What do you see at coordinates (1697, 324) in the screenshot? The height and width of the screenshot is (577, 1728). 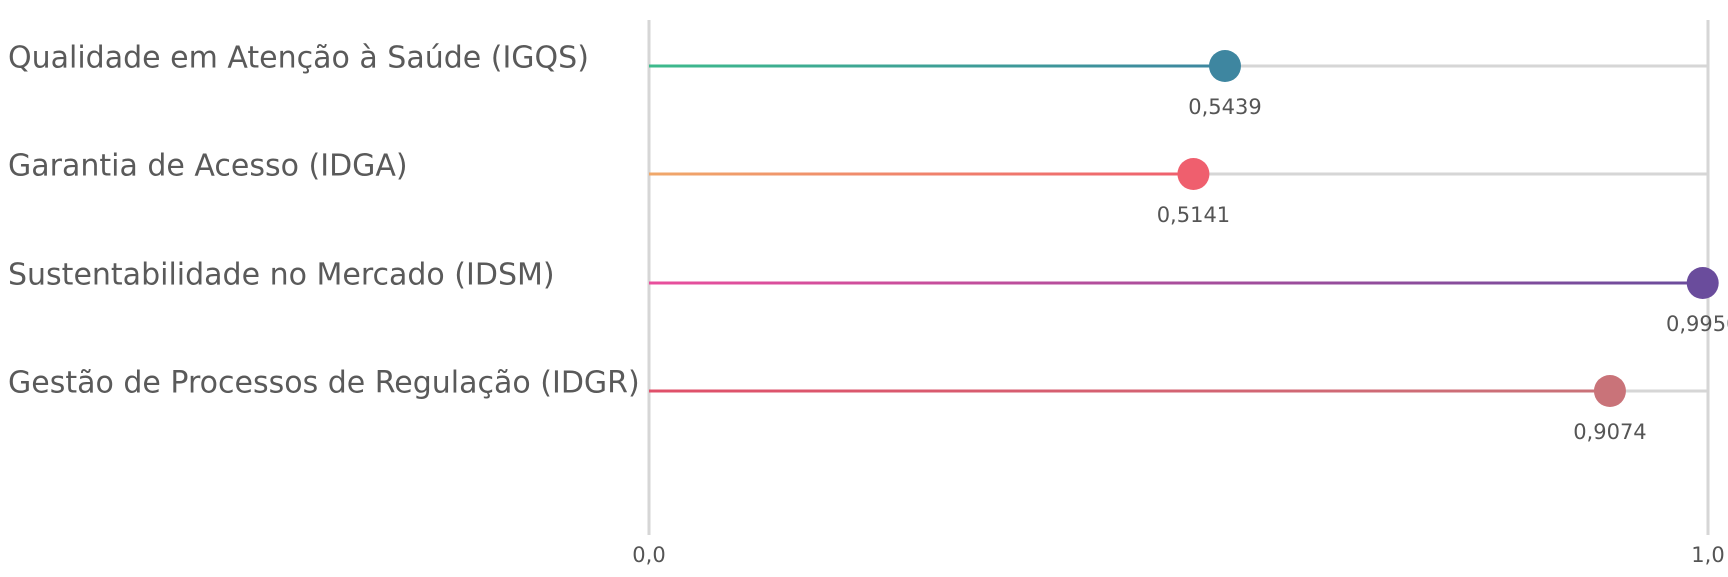 I see `value-label: 0,9950` at bounding box center [1697, 324].